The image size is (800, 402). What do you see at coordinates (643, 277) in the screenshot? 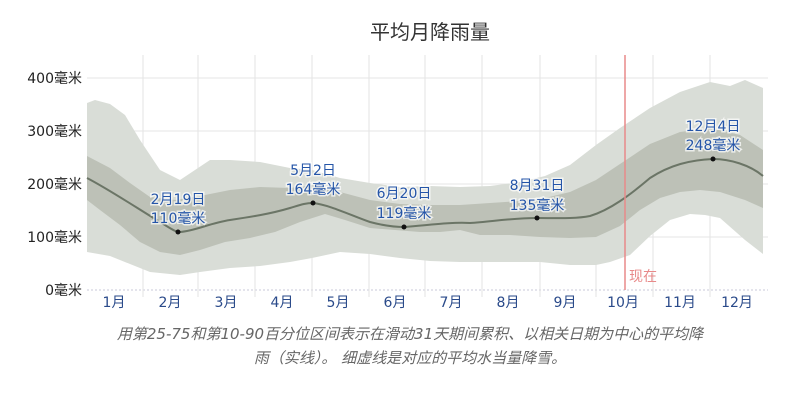
I see `now-marker-label: 现在` at bounding box center [643, 277].